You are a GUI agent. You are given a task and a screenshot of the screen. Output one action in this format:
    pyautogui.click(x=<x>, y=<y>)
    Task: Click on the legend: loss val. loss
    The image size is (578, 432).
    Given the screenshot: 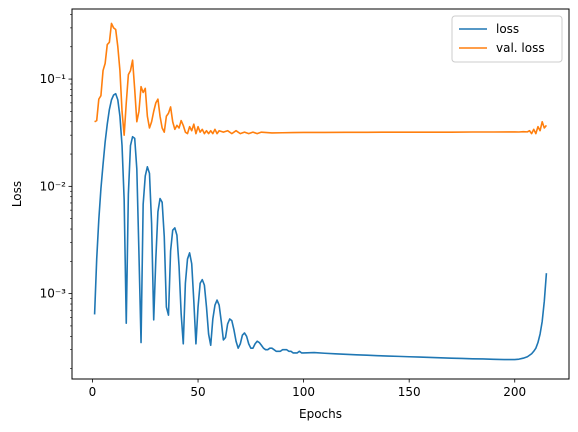 What is the action you would take?
    pyautogui.click(x=507, y=39)
    